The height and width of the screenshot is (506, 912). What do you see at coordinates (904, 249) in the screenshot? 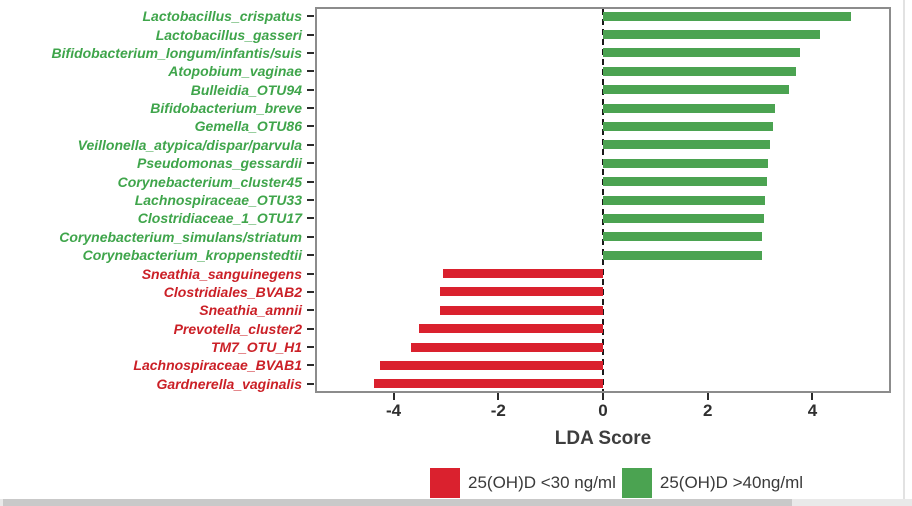
I see `window-right-edge` at bounding box center [904, 249].